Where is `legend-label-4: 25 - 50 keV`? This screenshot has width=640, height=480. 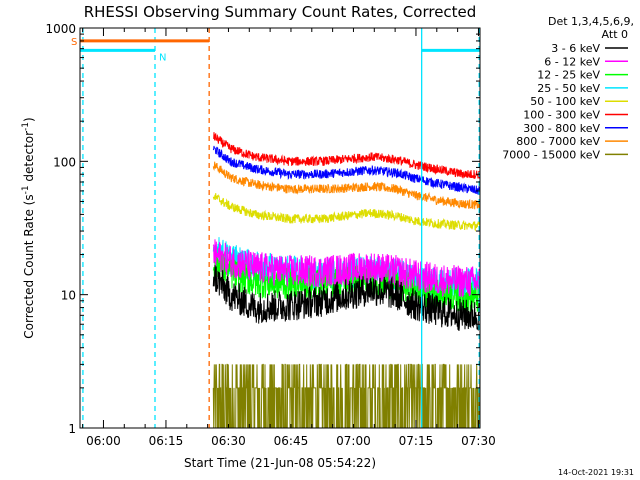
legend-label-4: 25 - 50 keV is located at coordinates (568, 88).